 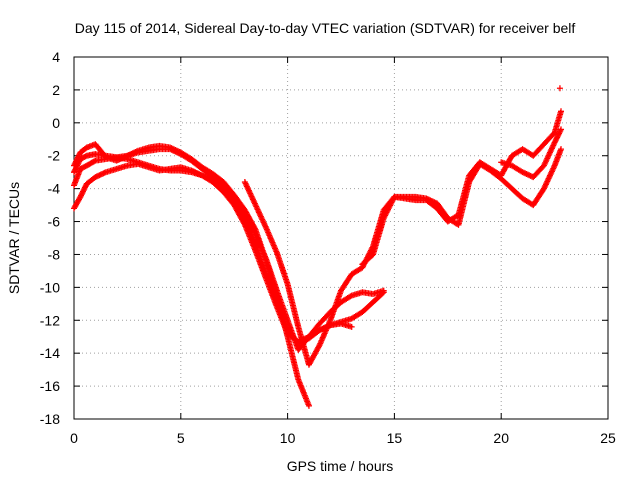 What do you see at coordinates (50, 287) in the screenshot?
I see `y-tick-label: -10` at bounding box center [50, 287].